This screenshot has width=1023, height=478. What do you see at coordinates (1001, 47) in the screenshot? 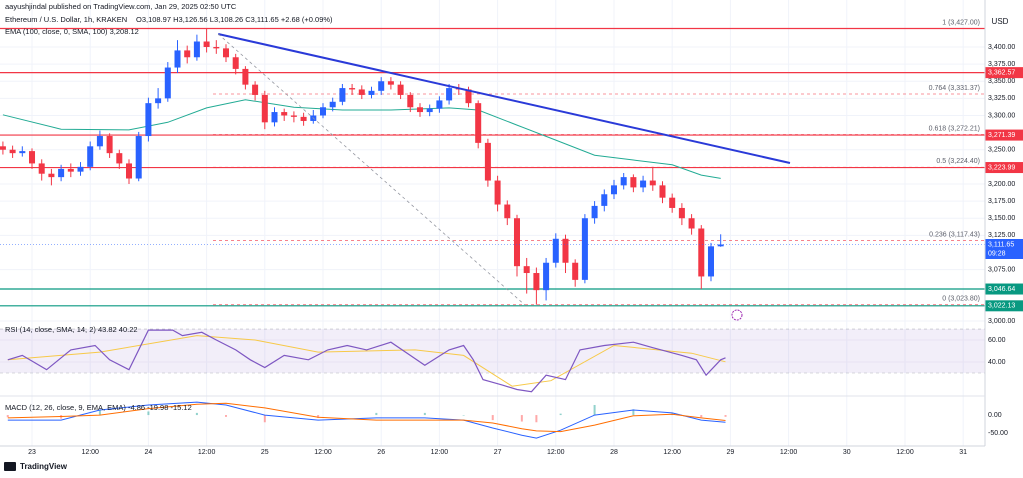
I see `y-tick-label: 3,400.00` at bounding box center [1001, 47].